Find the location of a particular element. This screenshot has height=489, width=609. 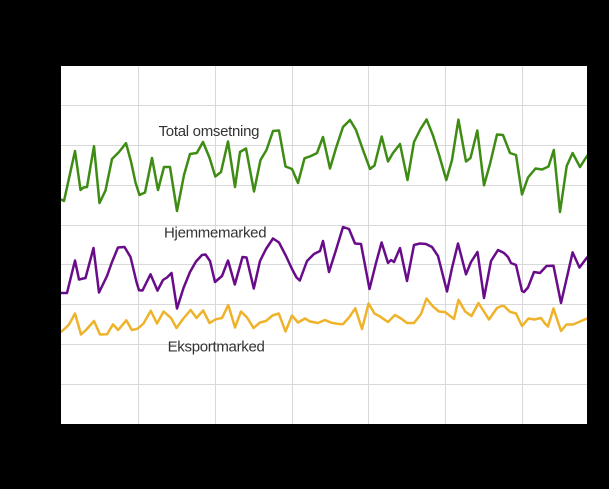

svg-text: Hjemmemarked is located at coordinates (215, 232).